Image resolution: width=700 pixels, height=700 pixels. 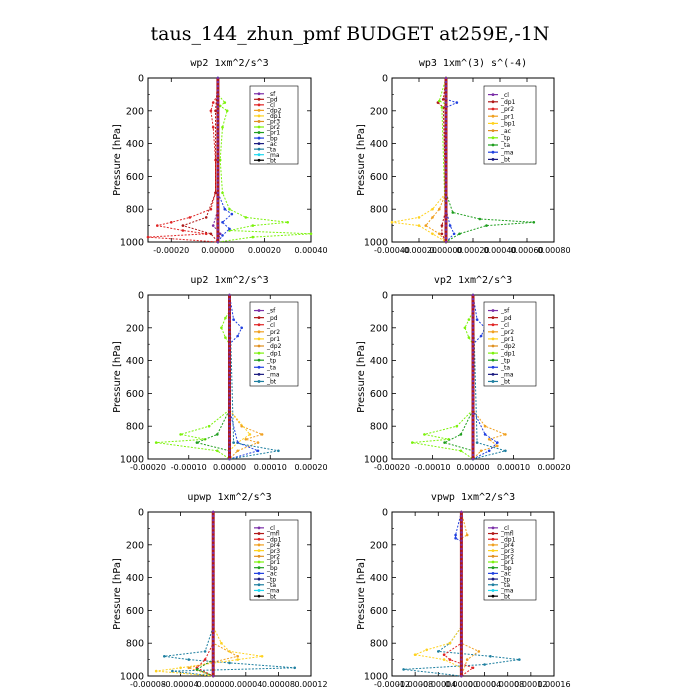 I want to click on y-tick-label: 200, so click(x=379, y=328).